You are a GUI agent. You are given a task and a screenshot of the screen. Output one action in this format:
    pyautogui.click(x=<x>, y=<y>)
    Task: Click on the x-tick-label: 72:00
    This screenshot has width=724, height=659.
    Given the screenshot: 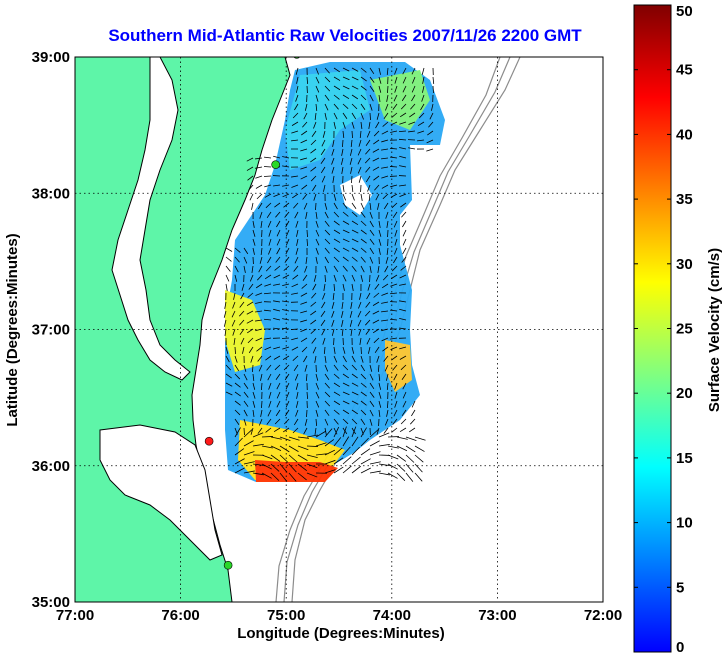 What is the action you would take?
    pyautogui.click(x=603, y=615)
    